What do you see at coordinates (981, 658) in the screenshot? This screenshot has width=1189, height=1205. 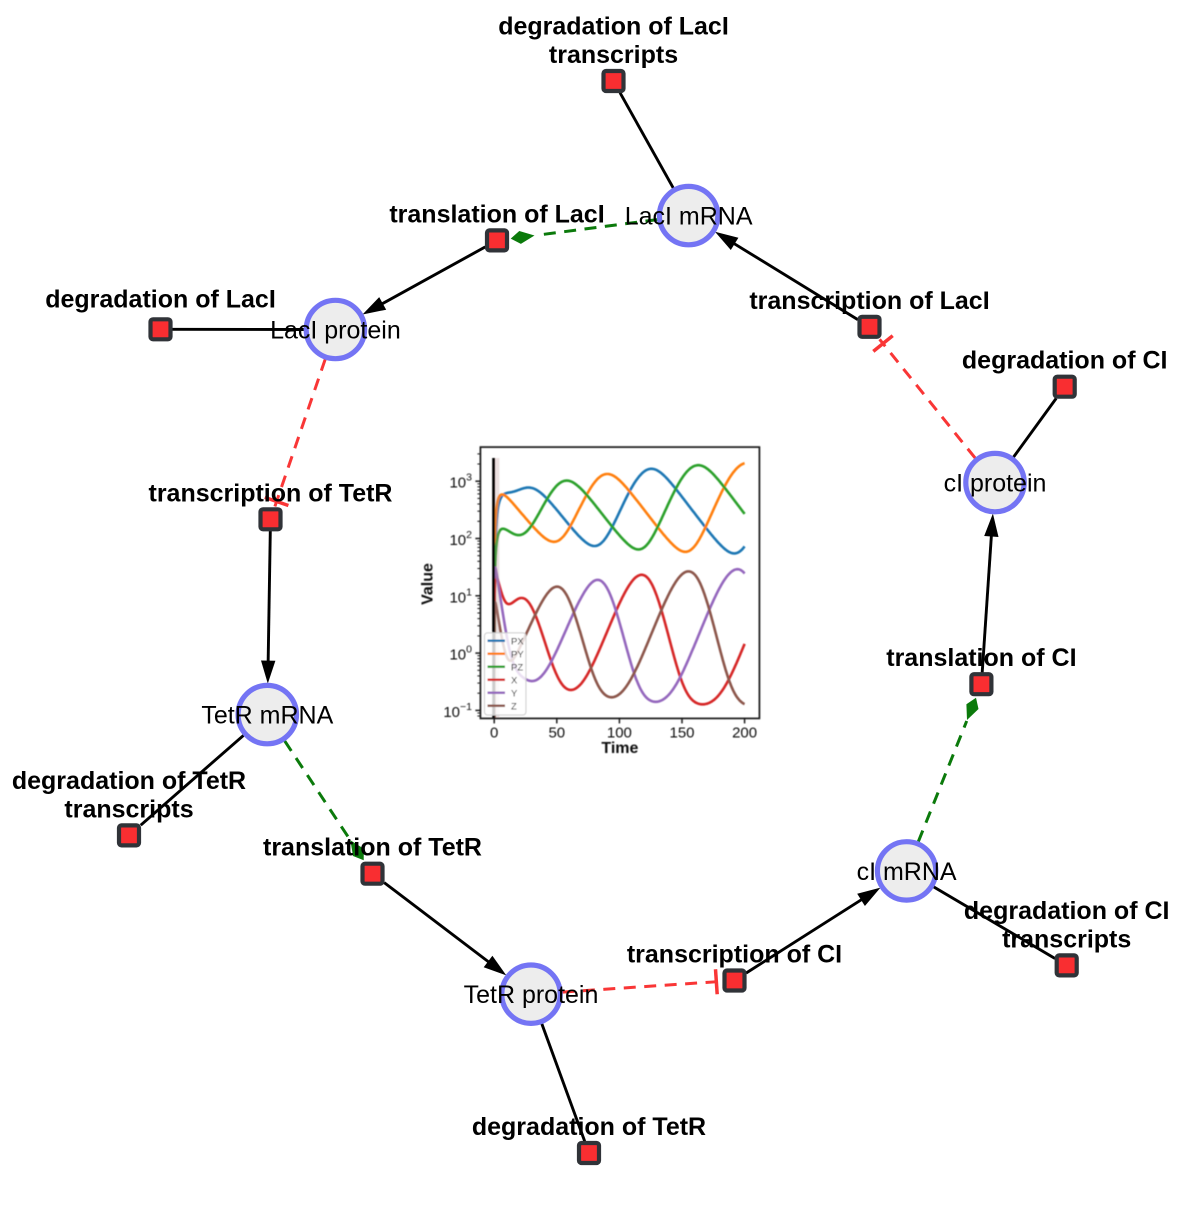 I see `svg-text: translation of CI` at bounding box center [981, 658].